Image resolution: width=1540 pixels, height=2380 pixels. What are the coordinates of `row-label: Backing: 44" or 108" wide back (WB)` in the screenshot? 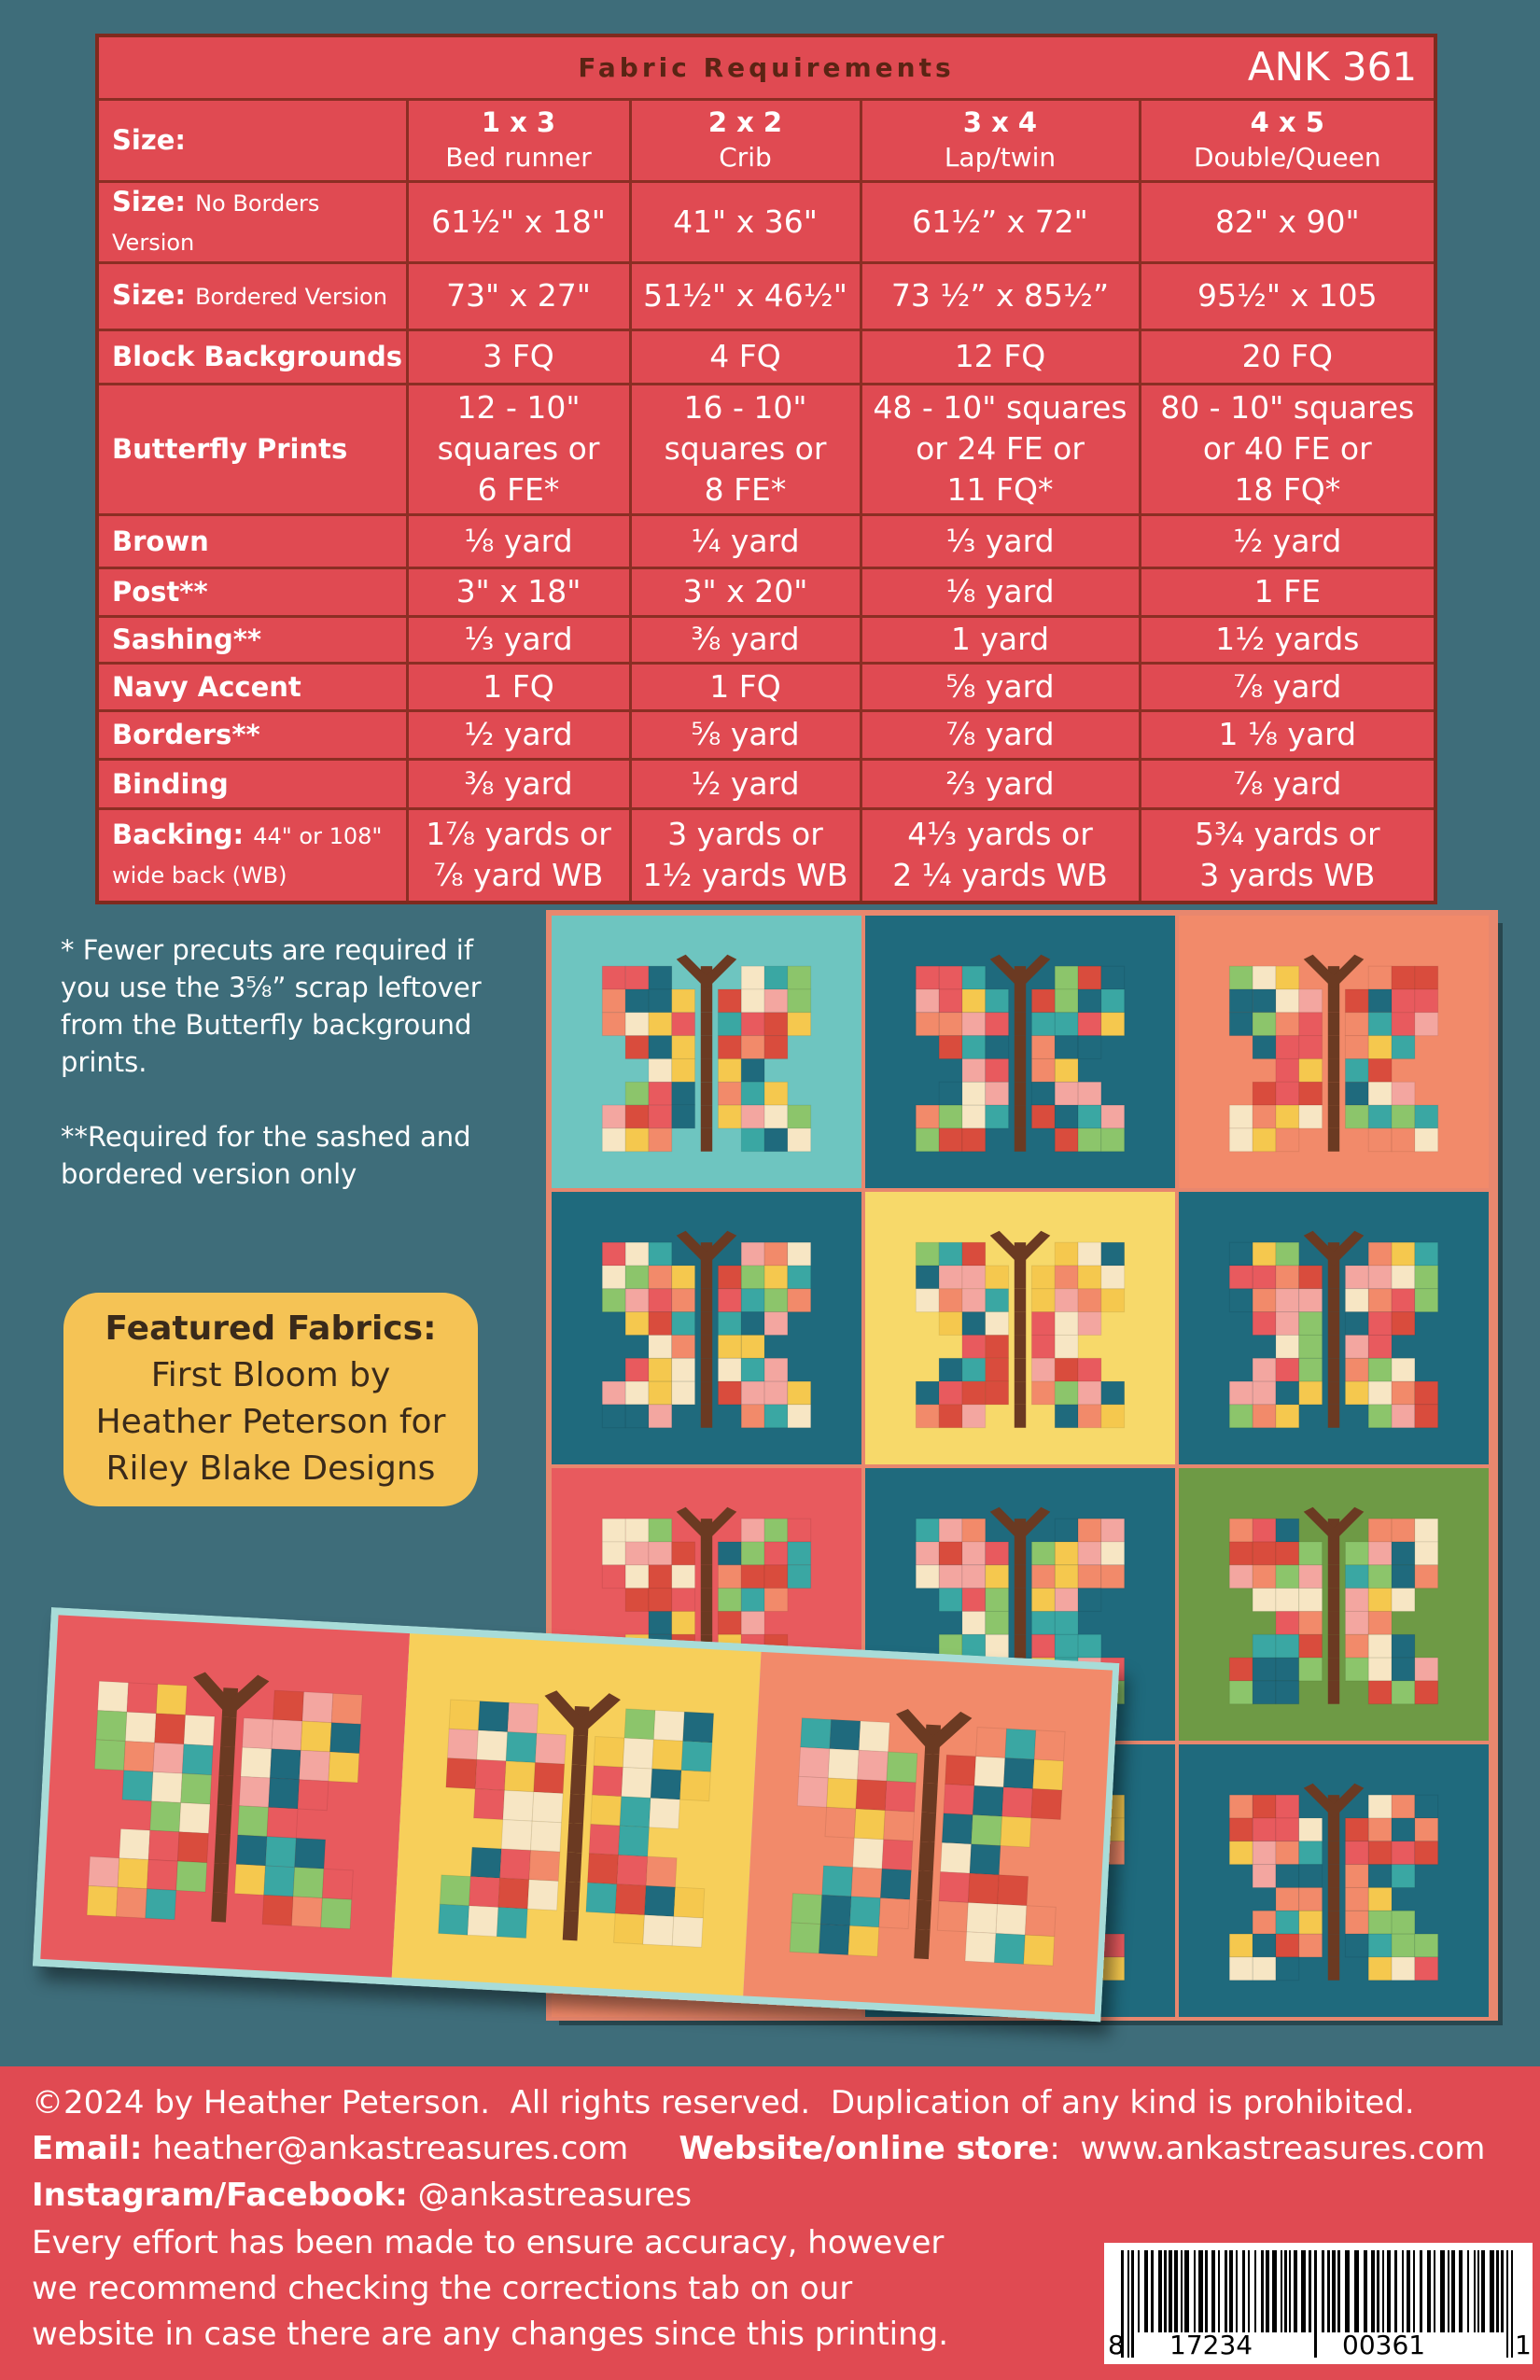 It's located at (252, 855).